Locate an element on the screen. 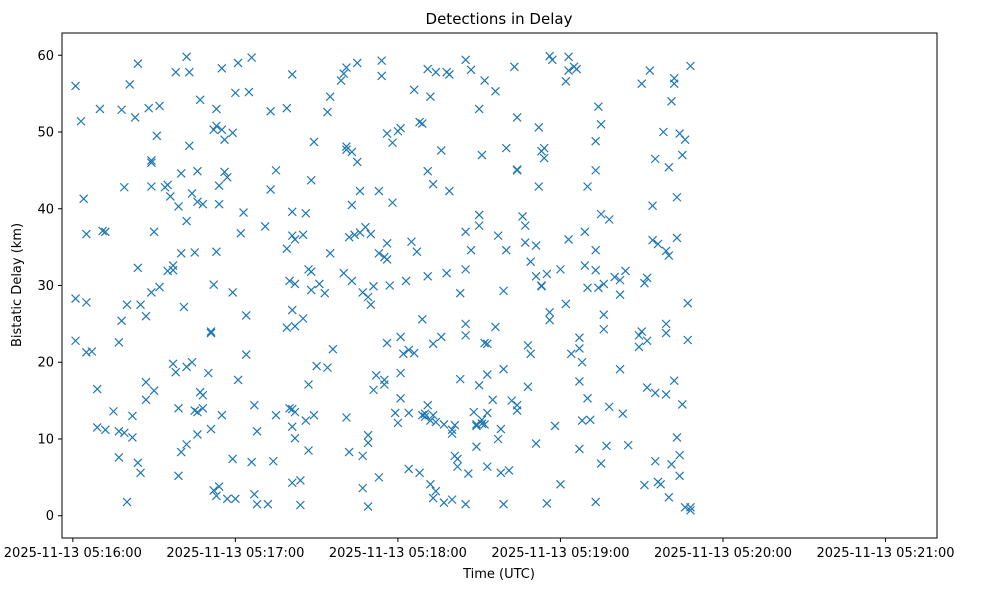  x-tick-label: 2025-11-13 05:16:00 is located at coordinates (73, 553).